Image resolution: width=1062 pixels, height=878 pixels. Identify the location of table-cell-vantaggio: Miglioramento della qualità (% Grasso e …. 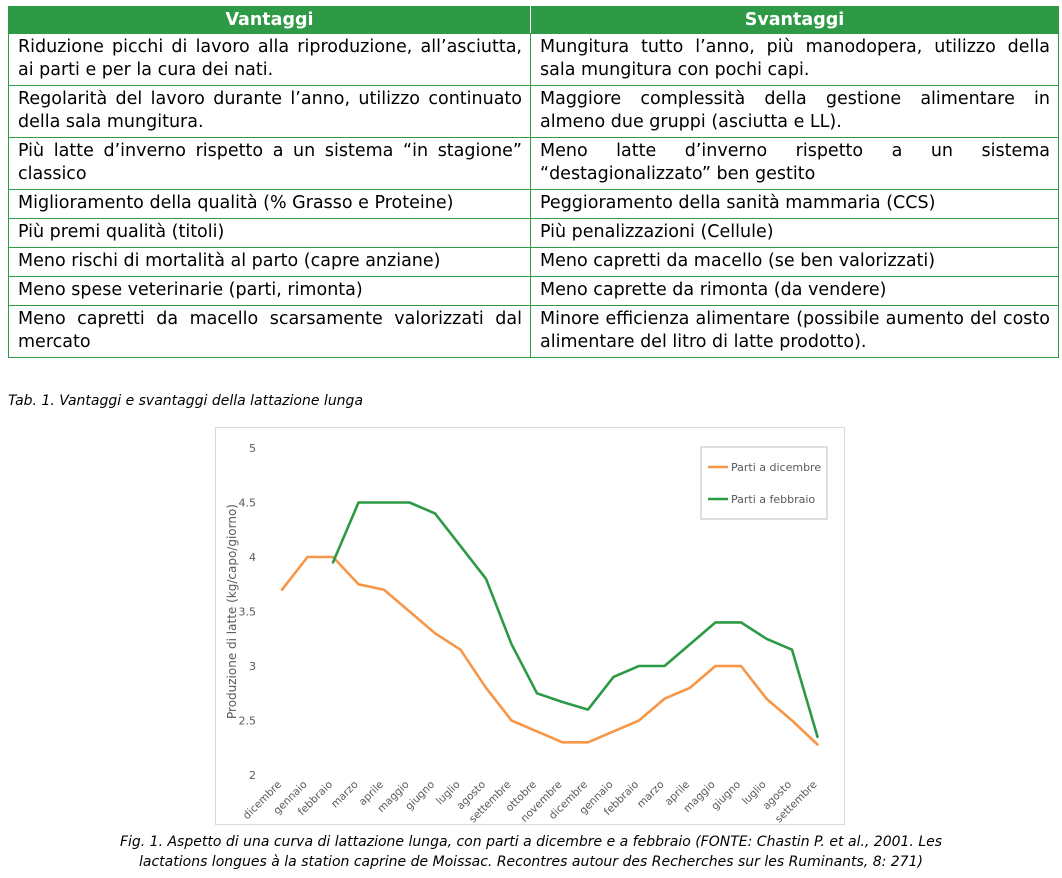
(269, 204).